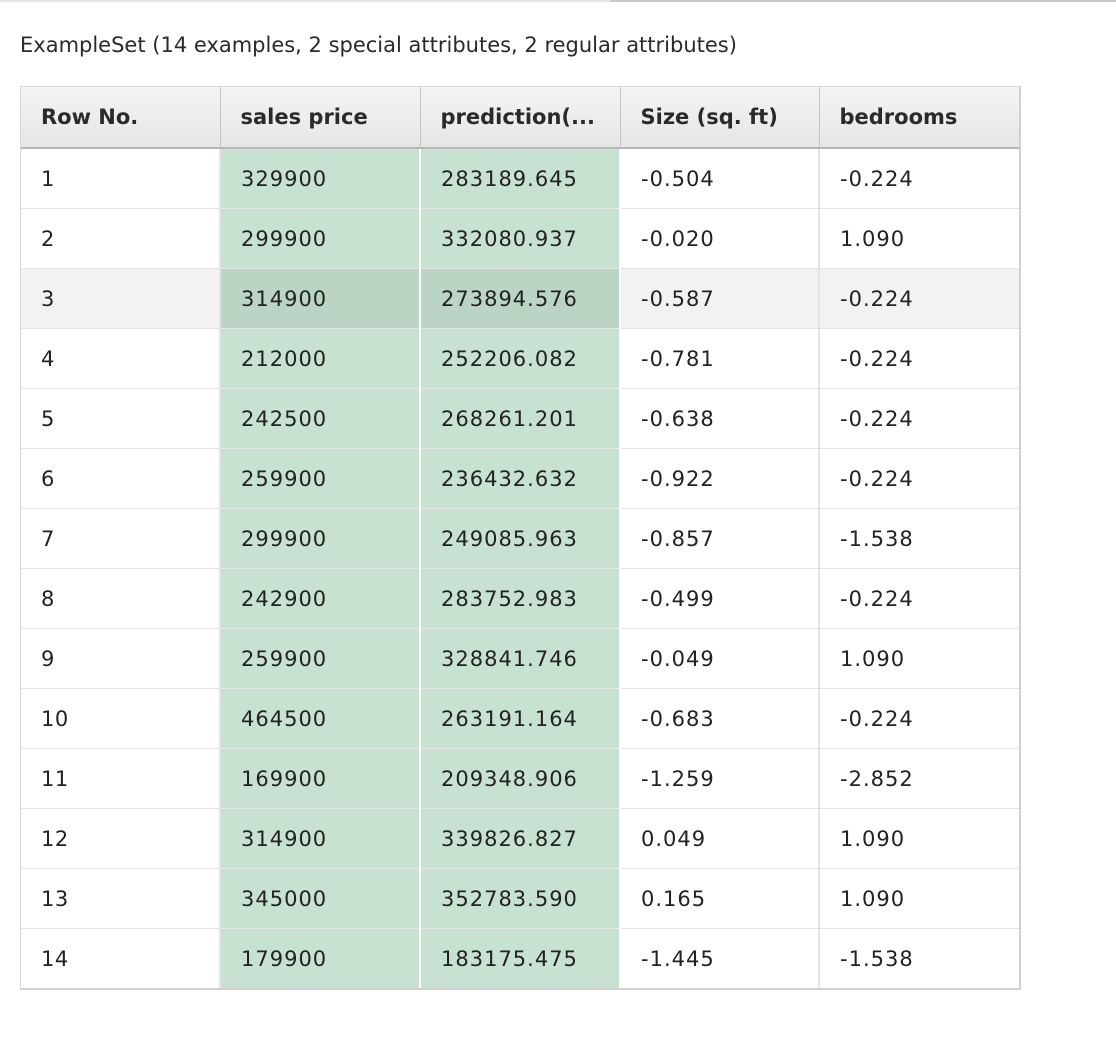 This screenshot has height=1038, width=1116. I want to click on cell-size: -0.499, so click(720, 598).